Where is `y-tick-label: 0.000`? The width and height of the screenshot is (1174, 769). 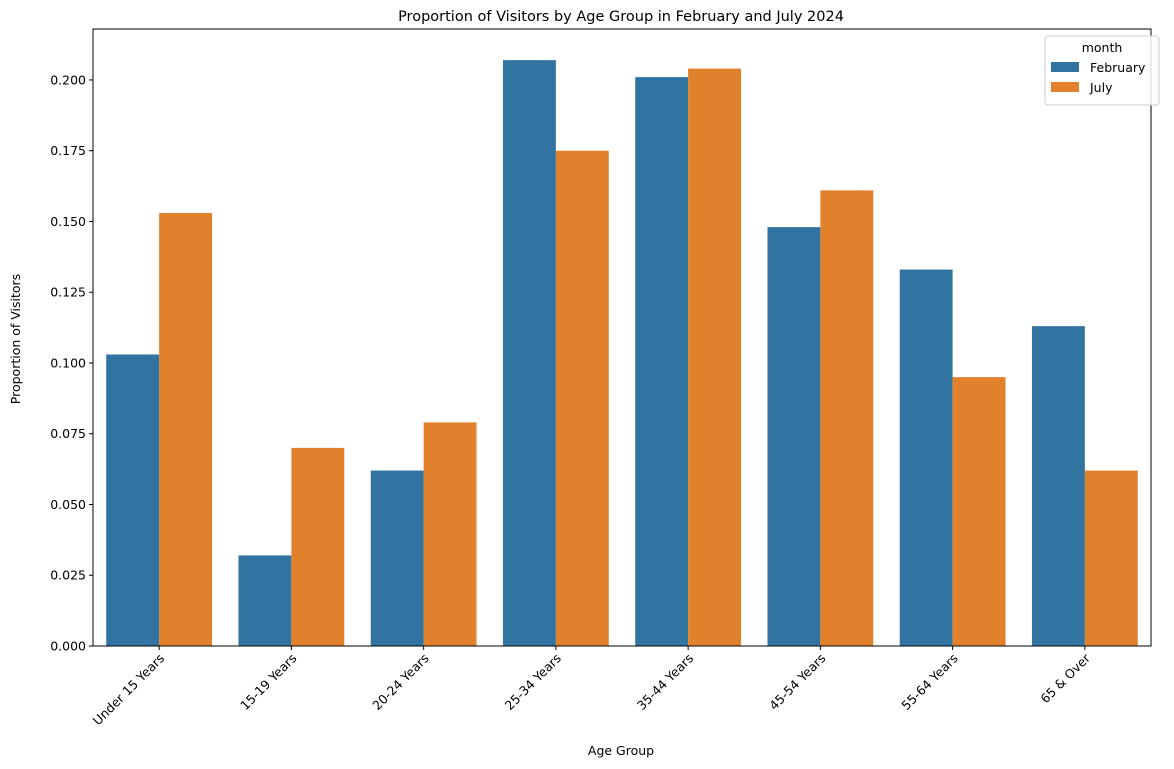 y-tick-label: 0.000 is located at coordinates (68, 646).